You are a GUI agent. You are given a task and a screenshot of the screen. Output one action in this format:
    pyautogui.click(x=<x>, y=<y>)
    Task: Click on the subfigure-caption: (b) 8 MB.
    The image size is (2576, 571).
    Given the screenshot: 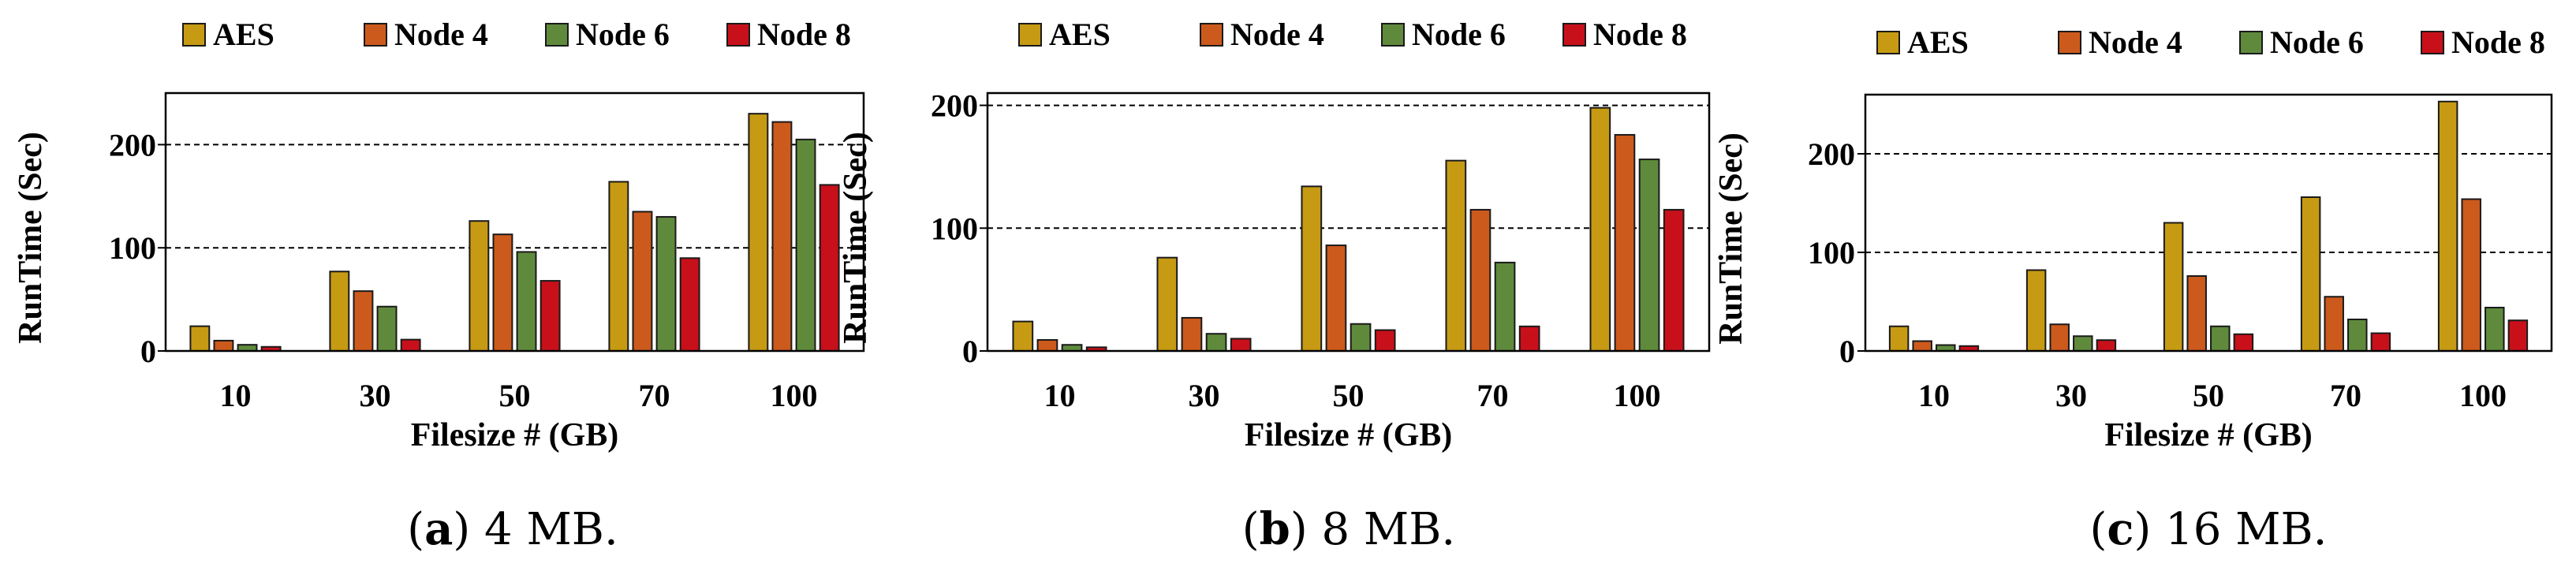 What is the action you would take?
    pyautogui.click(x=1348, y=529)
    